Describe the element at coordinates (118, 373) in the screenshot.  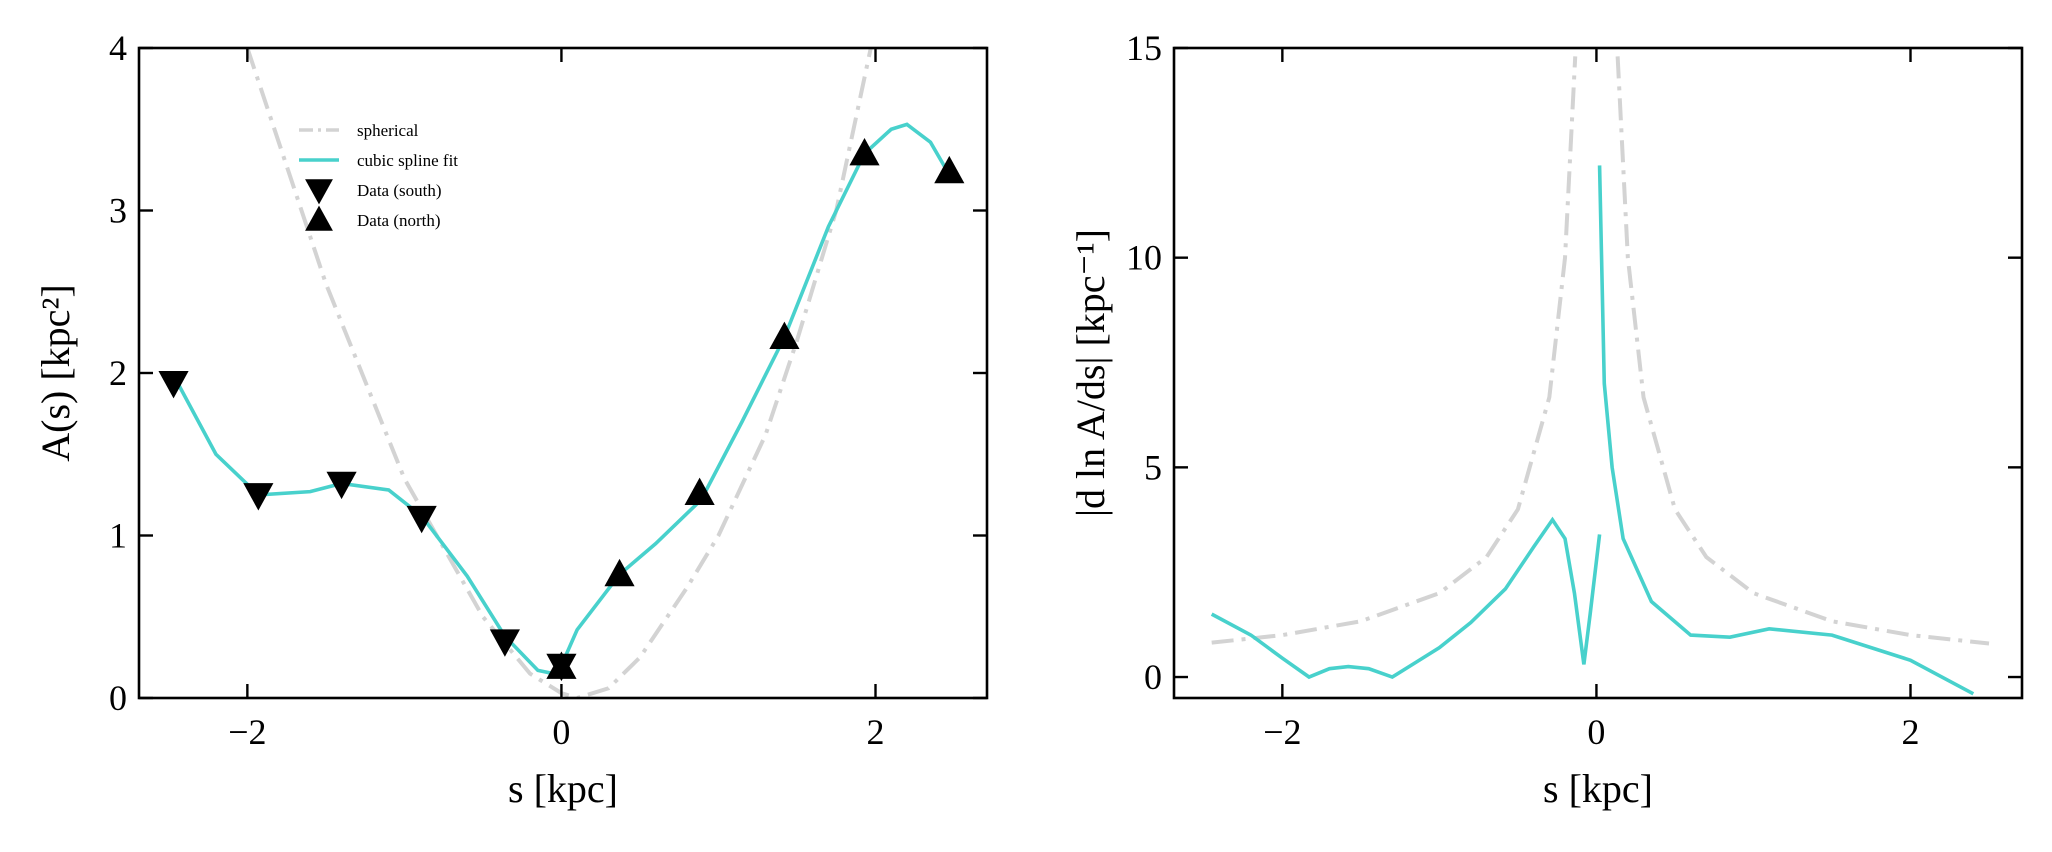
I see `y-tick-label: 2` at that location.